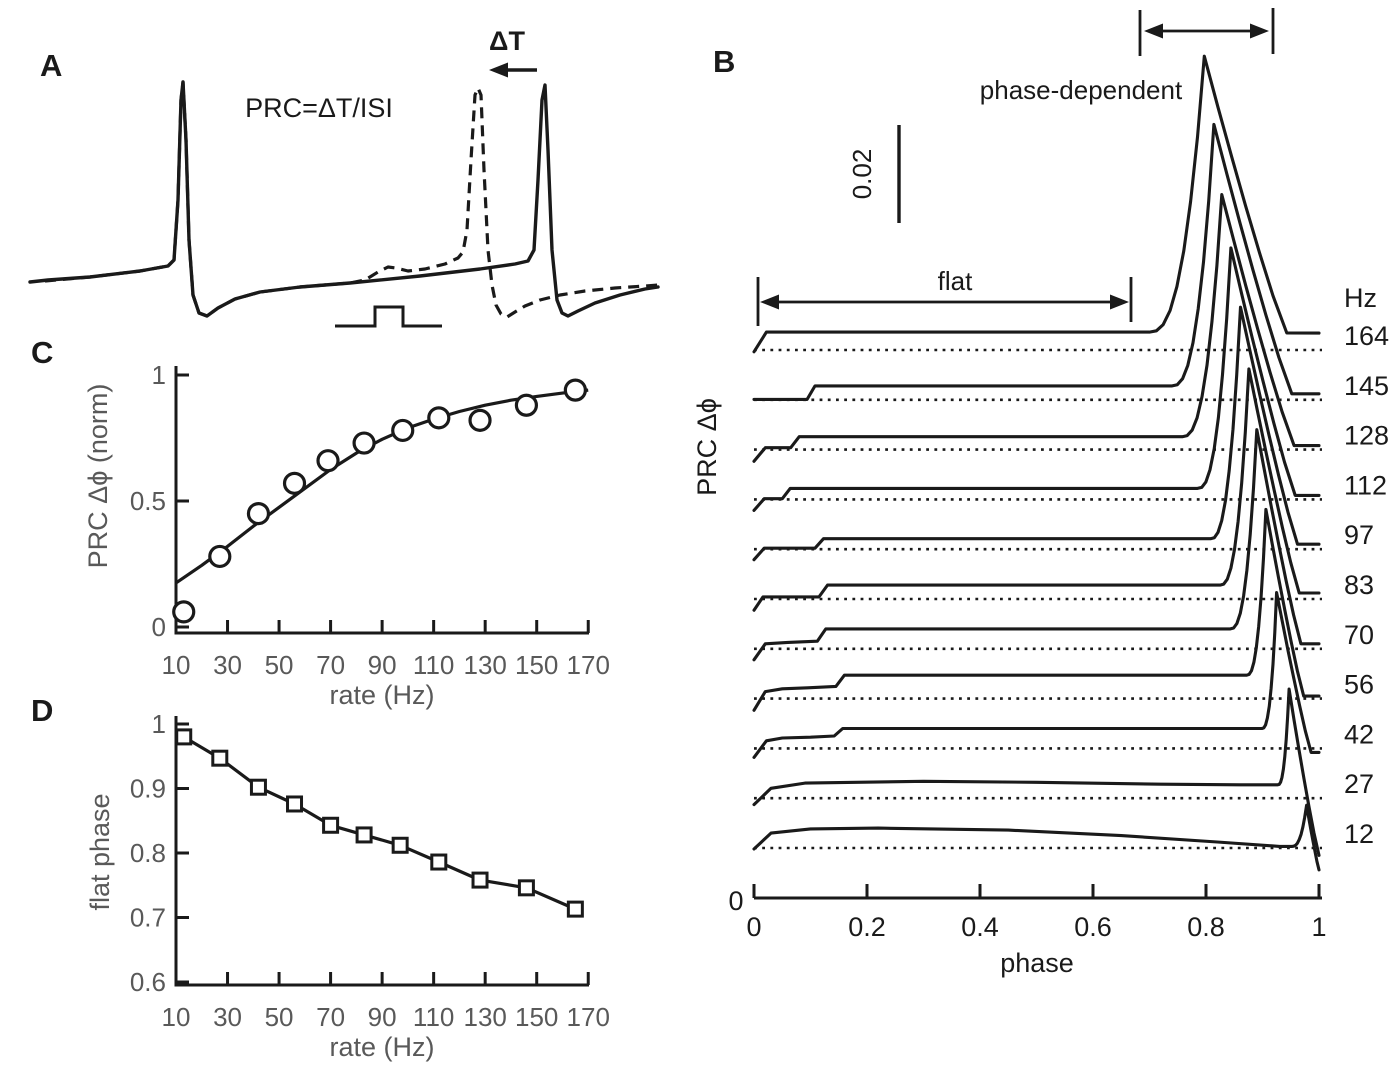  I want to click on prc-formula-label: PRC=ΔT/ISI, so click(319, 108).